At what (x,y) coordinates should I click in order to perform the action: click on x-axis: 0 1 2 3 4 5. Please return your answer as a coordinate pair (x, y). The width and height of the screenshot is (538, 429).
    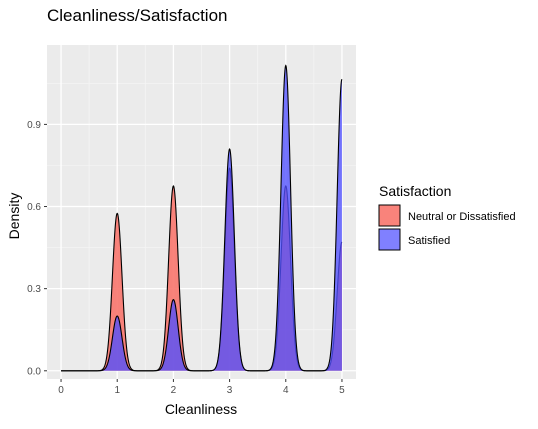
    Looking at the image, I should click on (201, 387).